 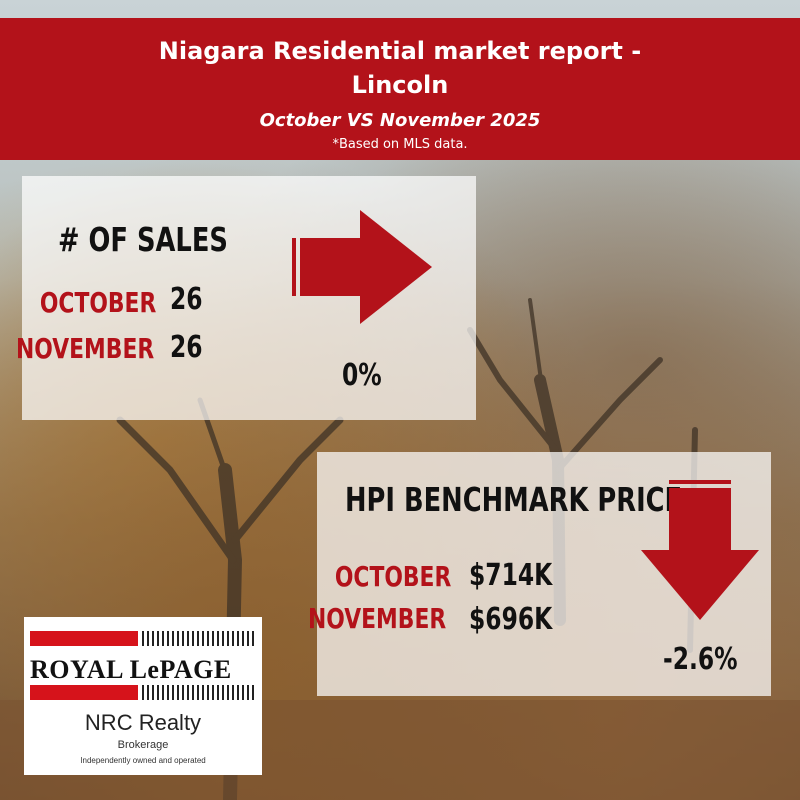 What do you see at coordinates (362, 375) in the screenshot?
I see `sales-change: 0%` at bounding box center [362, 375].